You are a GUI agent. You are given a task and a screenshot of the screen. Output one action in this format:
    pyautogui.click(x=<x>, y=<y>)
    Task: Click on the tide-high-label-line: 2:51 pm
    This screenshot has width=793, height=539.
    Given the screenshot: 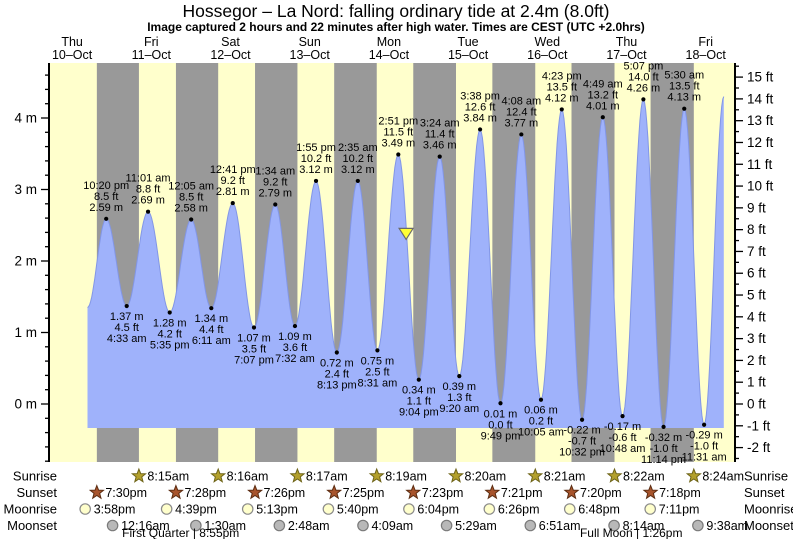 What is the action you would take?
    pyautogui.click(x=398, y=121)
    